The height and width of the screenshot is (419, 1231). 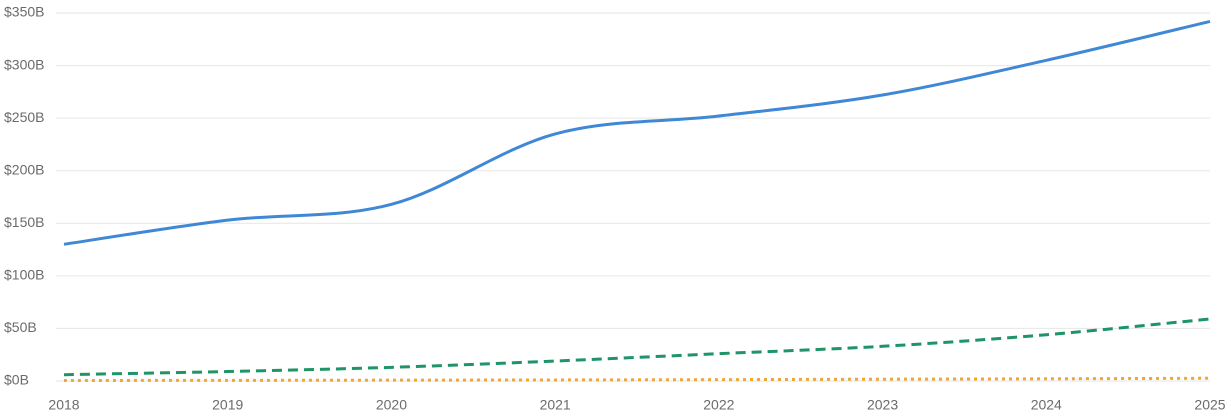 I want to click on x-tick-label: 2024, so click(x=1046, y=405).